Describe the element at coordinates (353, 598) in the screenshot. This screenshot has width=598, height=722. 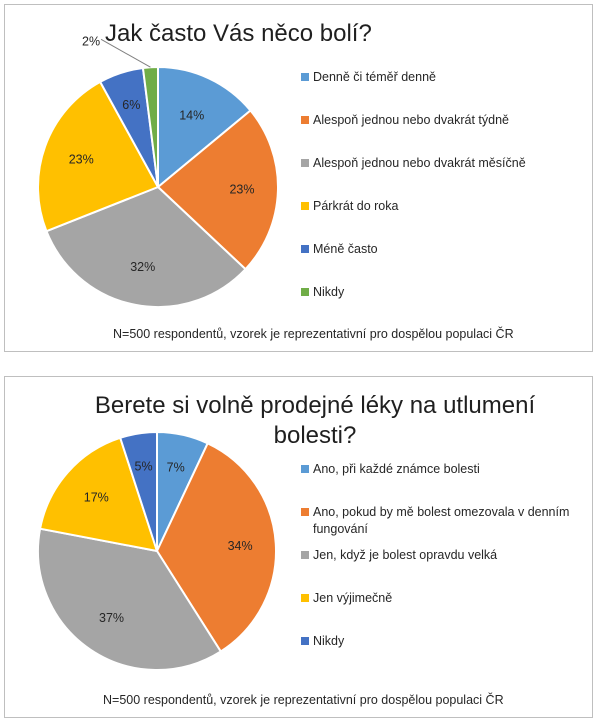
I see `legend-label: Jen výjimečně` at that location.